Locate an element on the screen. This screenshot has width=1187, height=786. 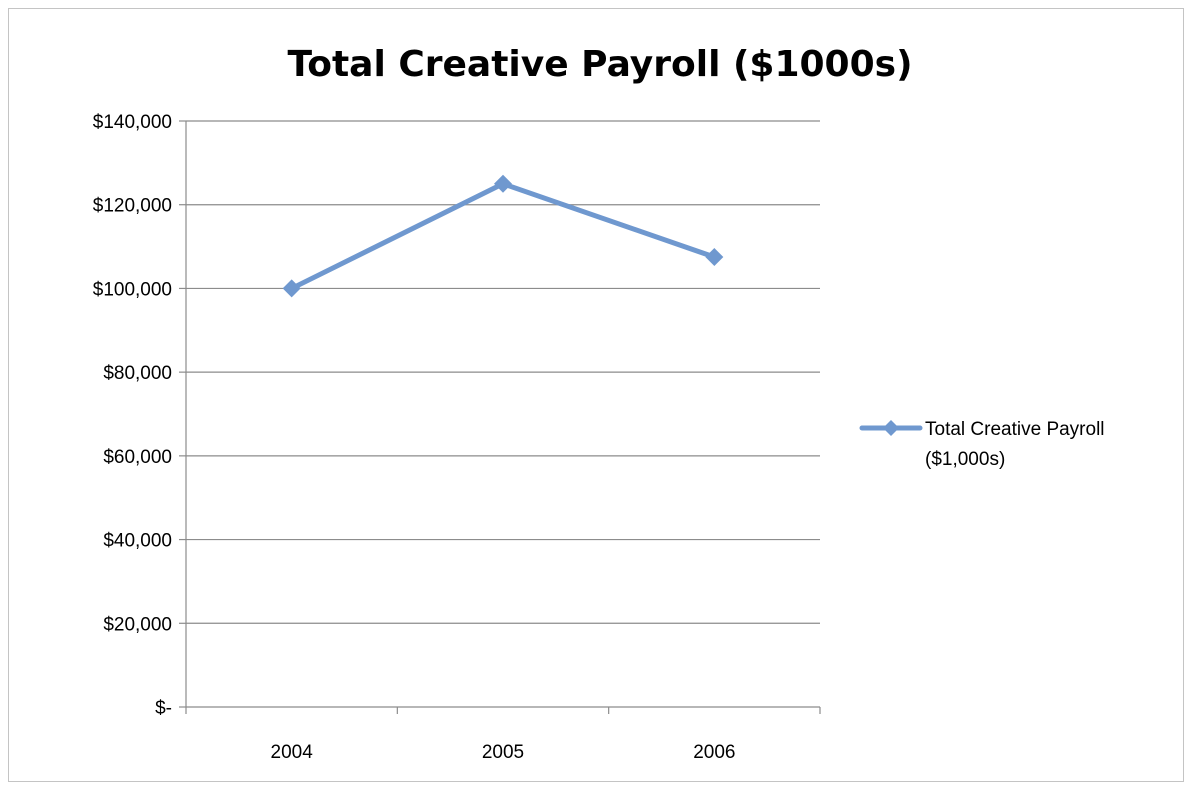
y-tick-label: $120,000 is located at coordinates (132, 206).